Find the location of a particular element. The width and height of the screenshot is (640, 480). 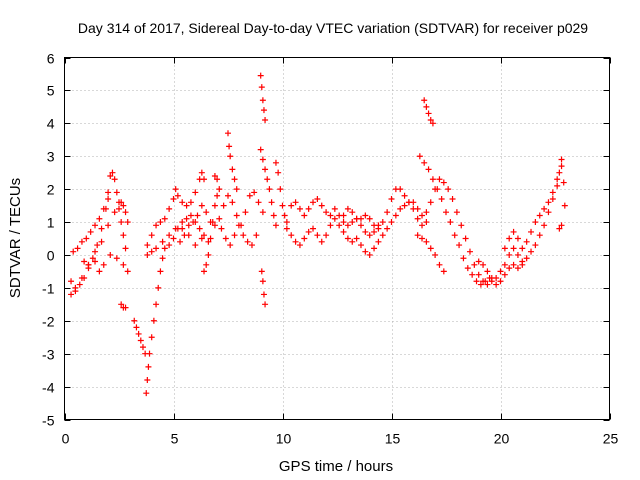

y-tick-label: -1 is located at coordinates (48, 289).